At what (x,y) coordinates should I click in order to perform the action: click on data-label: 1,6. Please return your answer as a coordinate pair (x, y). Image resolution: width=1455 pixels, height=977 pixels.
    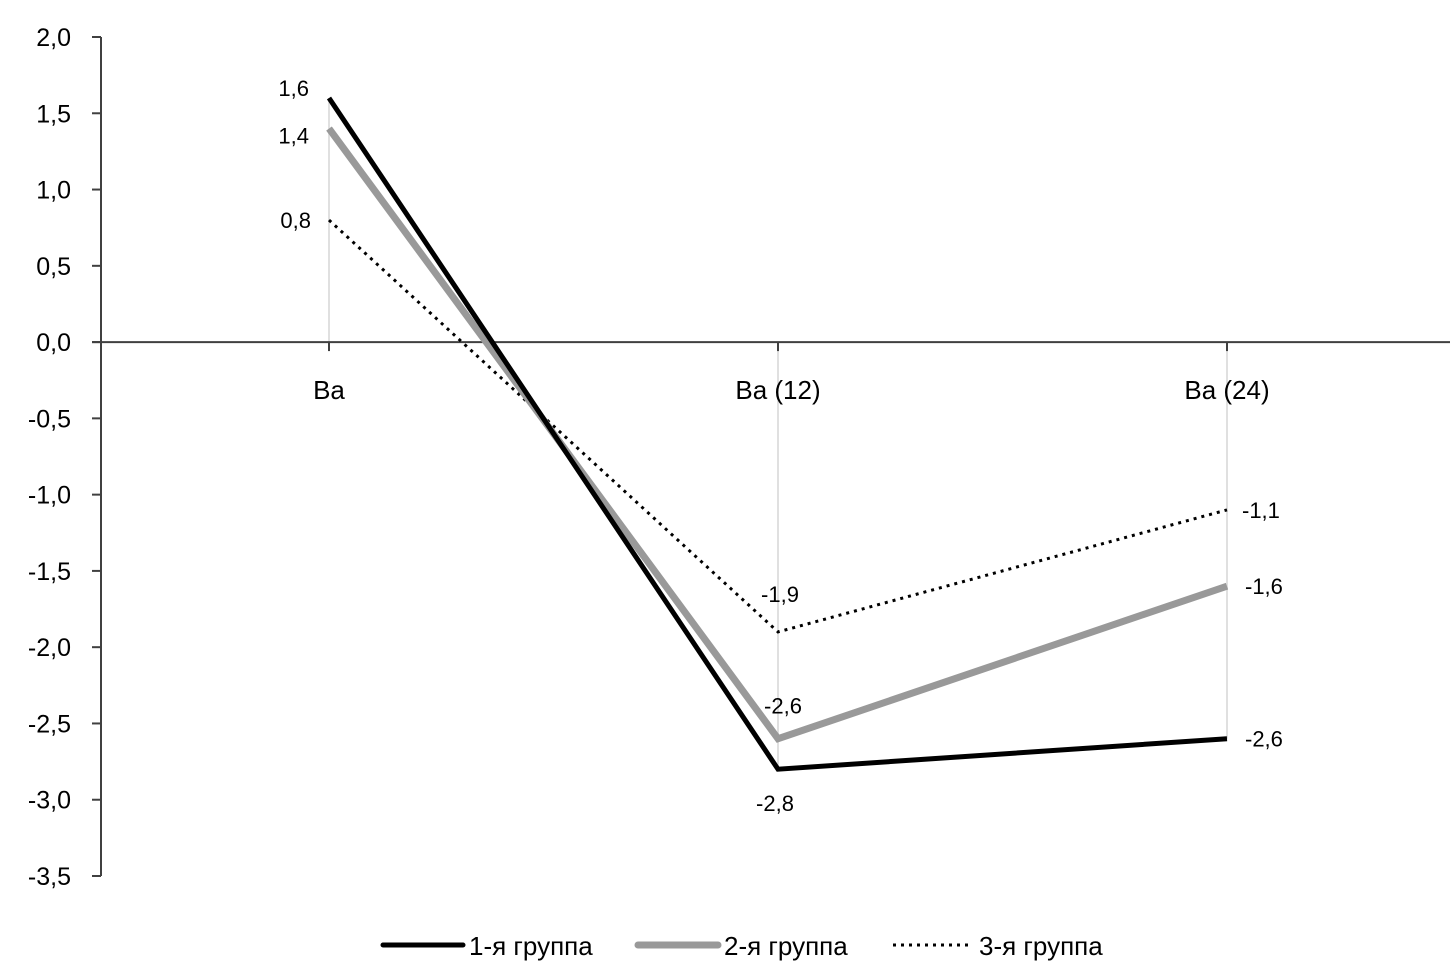
    Looking at the image, I should click on (293, 88).